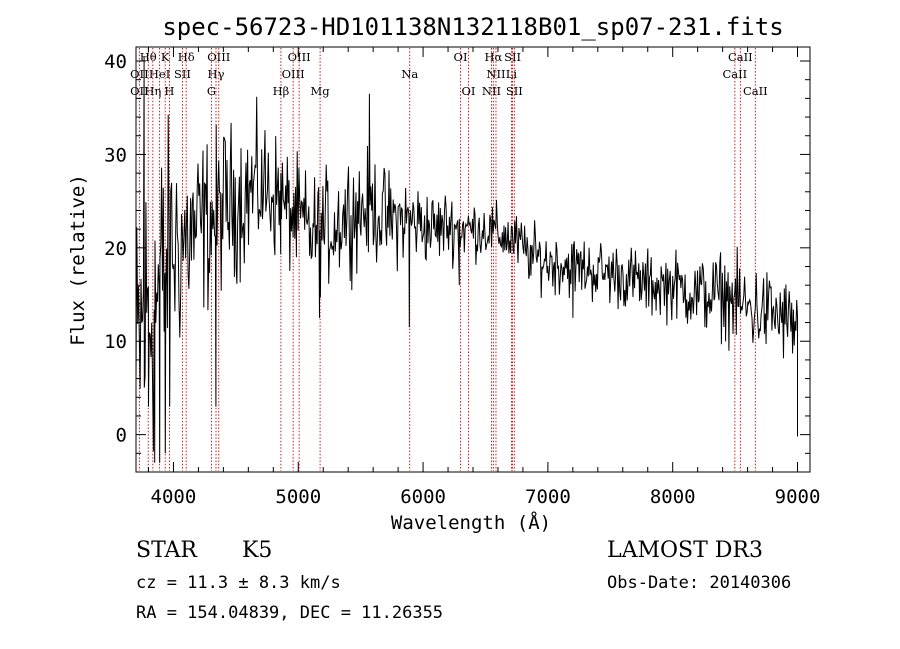  What do you see at coordinates (257, 550) in the screenshot?
I see `object-subclass: K5` at bounding box center [257, 550].